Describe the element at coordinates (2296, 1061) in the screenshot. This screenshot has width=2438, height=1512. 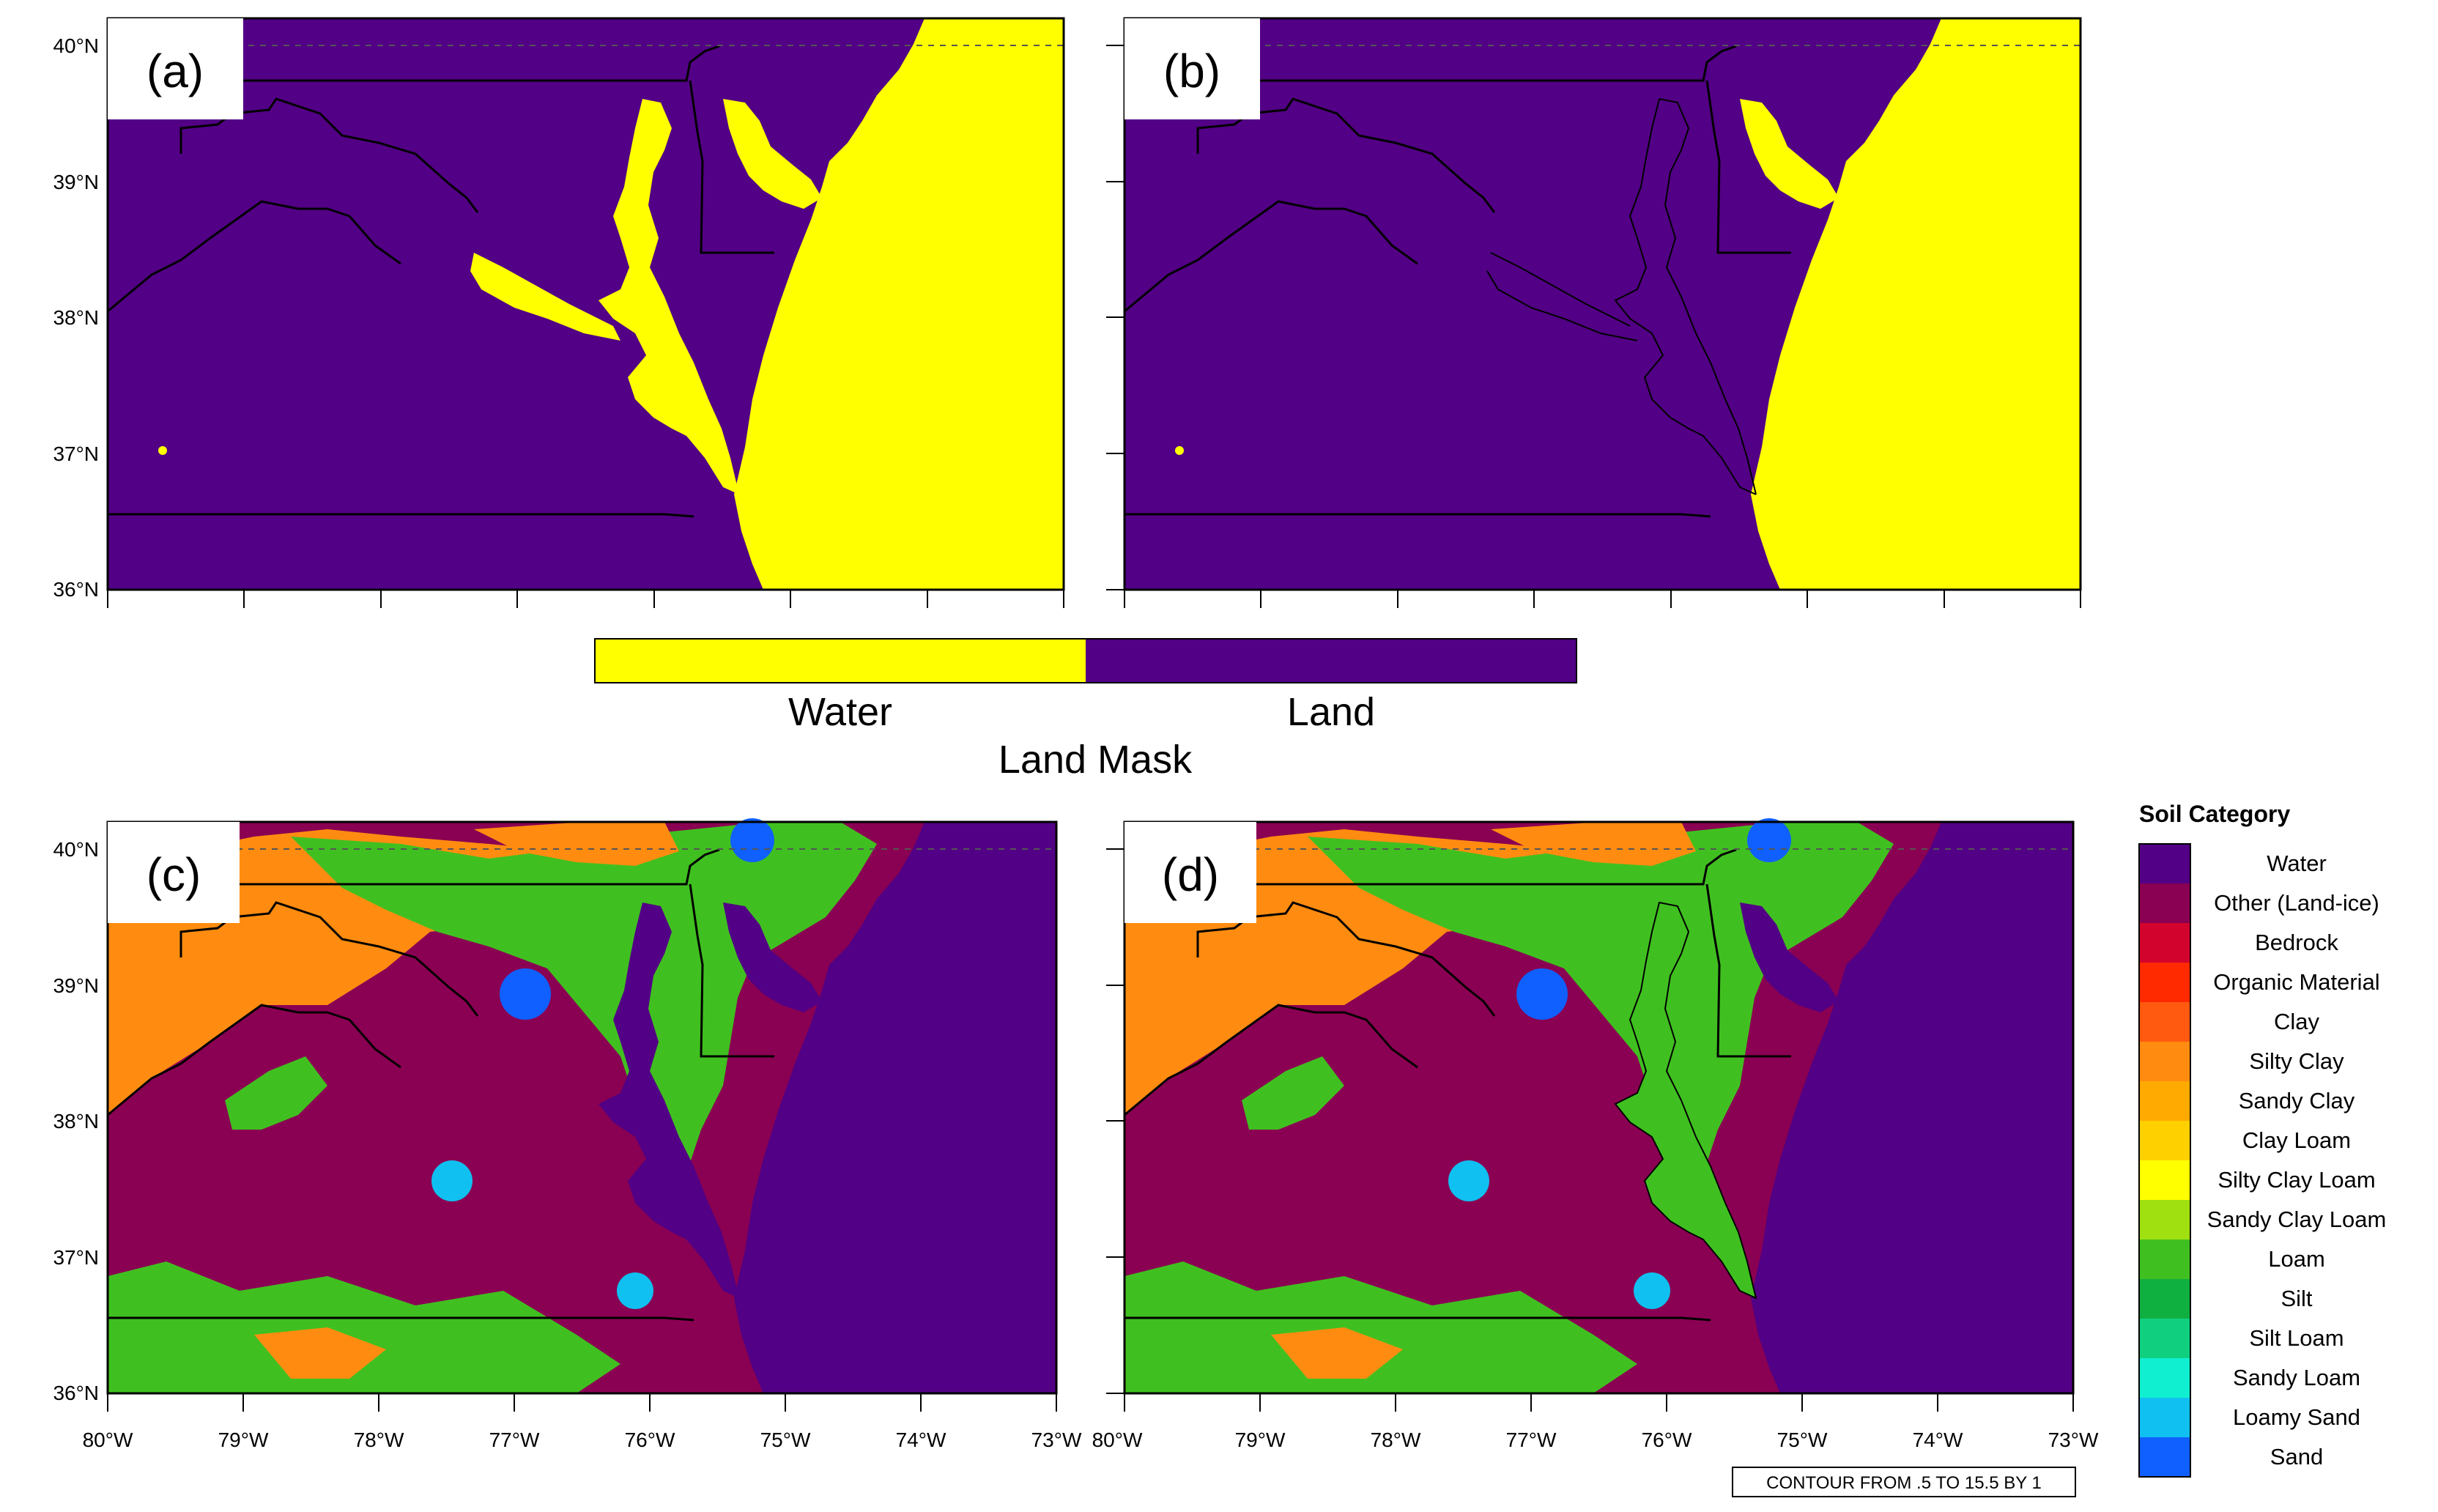
I see `soil-legend-label: Silty Clay` at that location.